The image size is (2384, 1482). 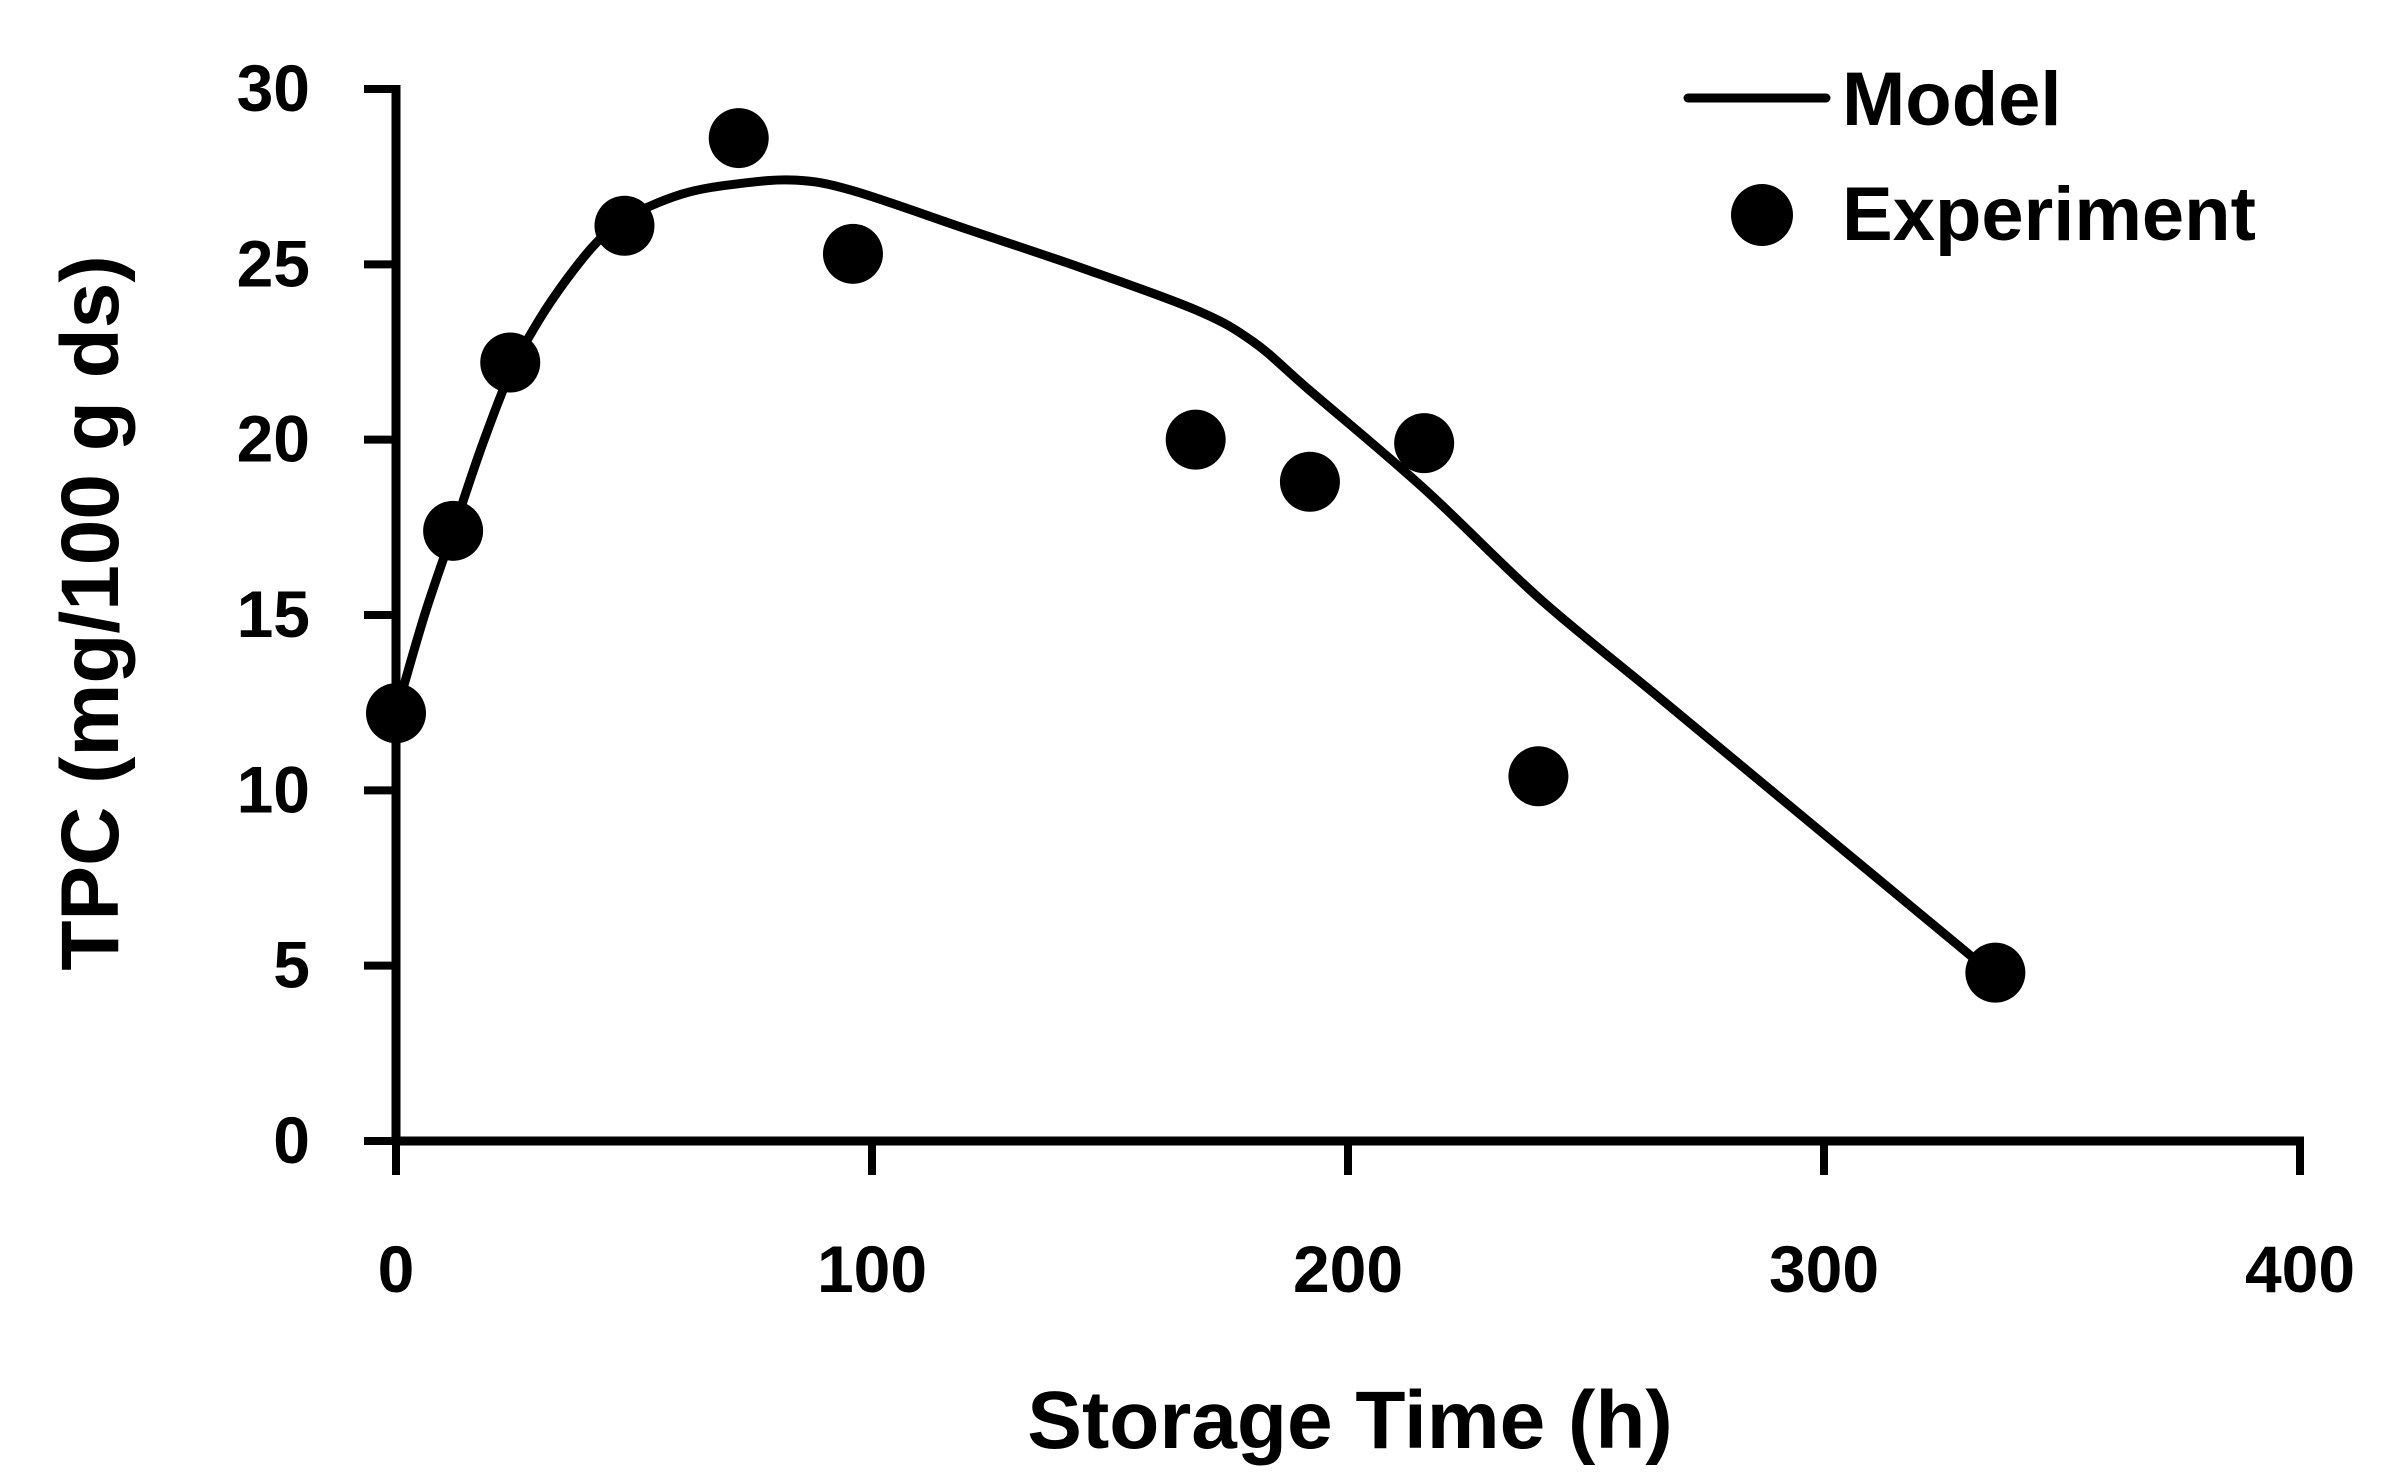 What do you see at coordinates (1348, 1269) in the screenshot?
I see `x-tick-label: 200` at bounding box center [1348, 1269].